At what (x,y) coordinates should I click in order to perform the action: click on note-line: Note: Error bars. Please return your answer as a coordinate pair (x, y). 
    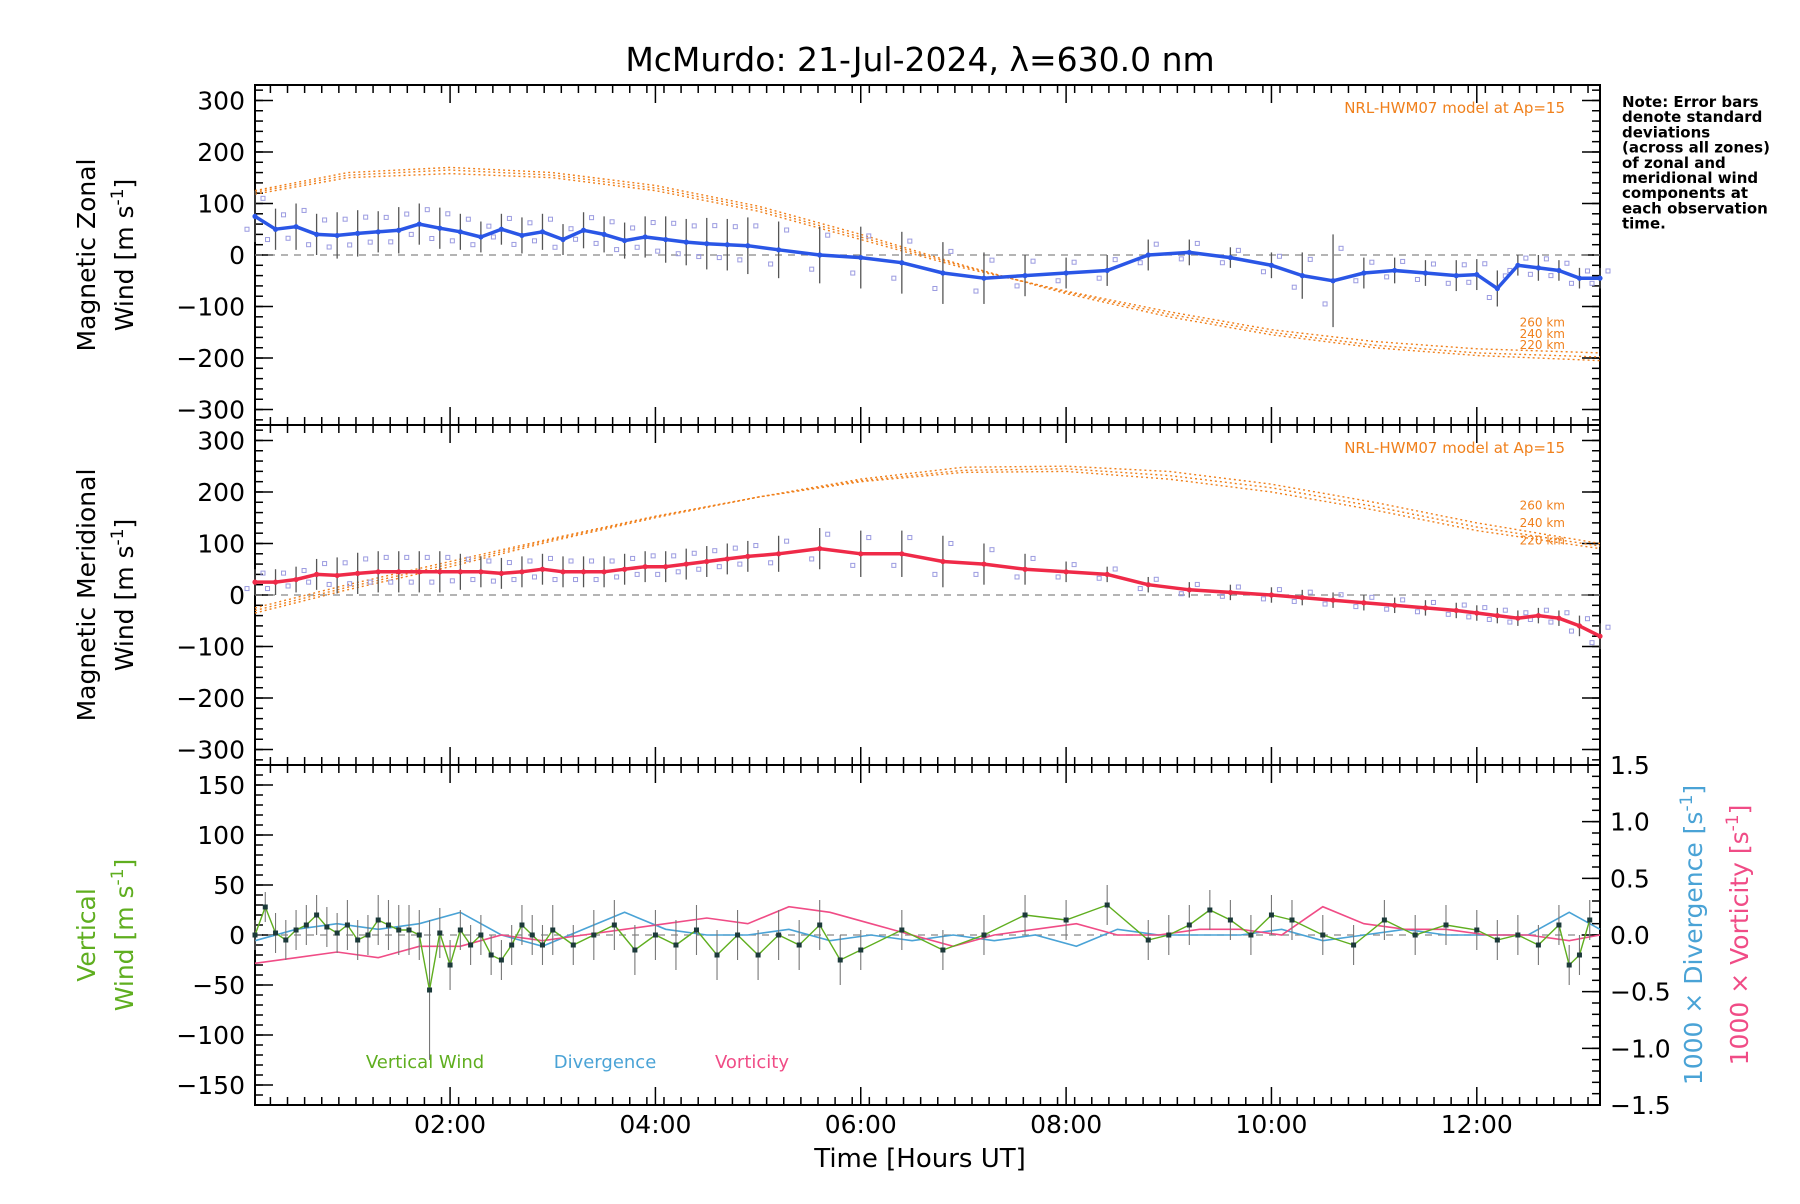
    Looking at the image, I should click on (1690, 102).